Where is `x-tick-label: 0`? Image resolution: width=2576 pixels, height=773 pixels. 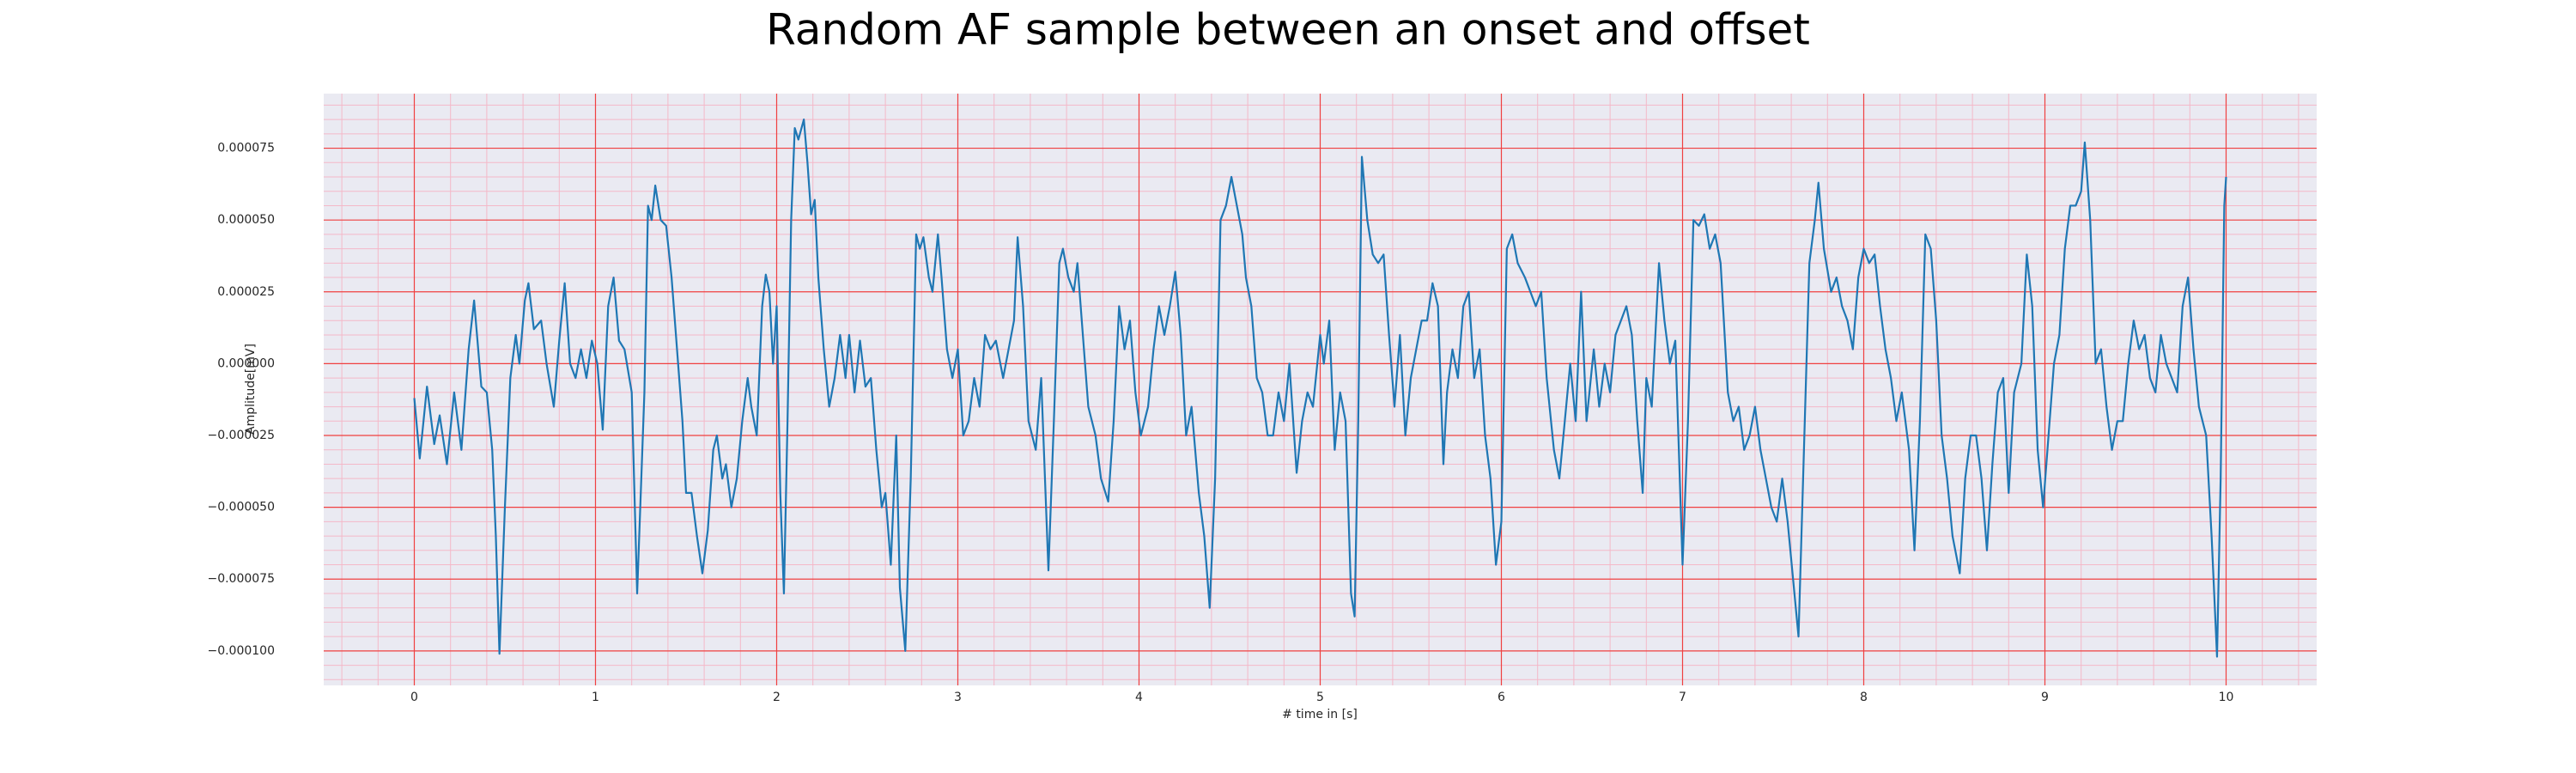
x-tick-label: 0 is located at coordinates (414, 697).